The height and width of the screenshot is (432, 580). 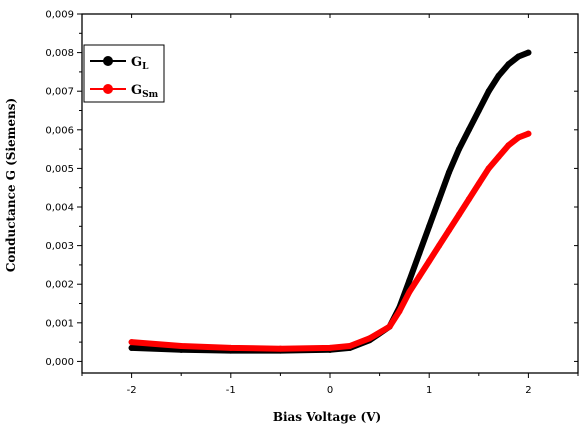 What do you see at coordinates (119, 63) in the screenshot?
I see `legend-item: GL` at bounding box center [119, 63].